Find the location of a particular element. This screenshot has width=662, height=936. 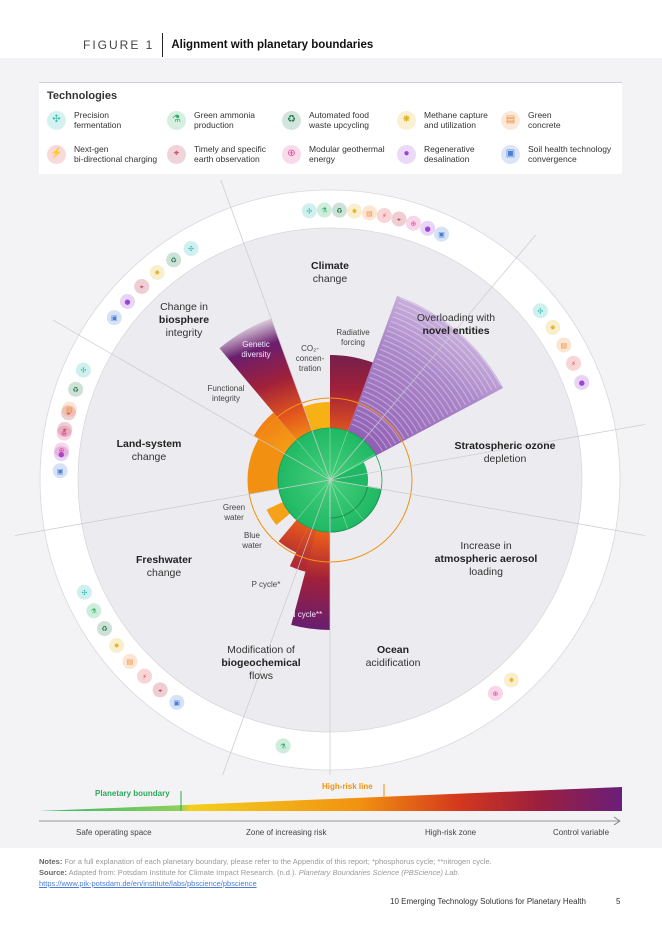

sublabel-green-water-1: Green is located at coordinates (234, 507).